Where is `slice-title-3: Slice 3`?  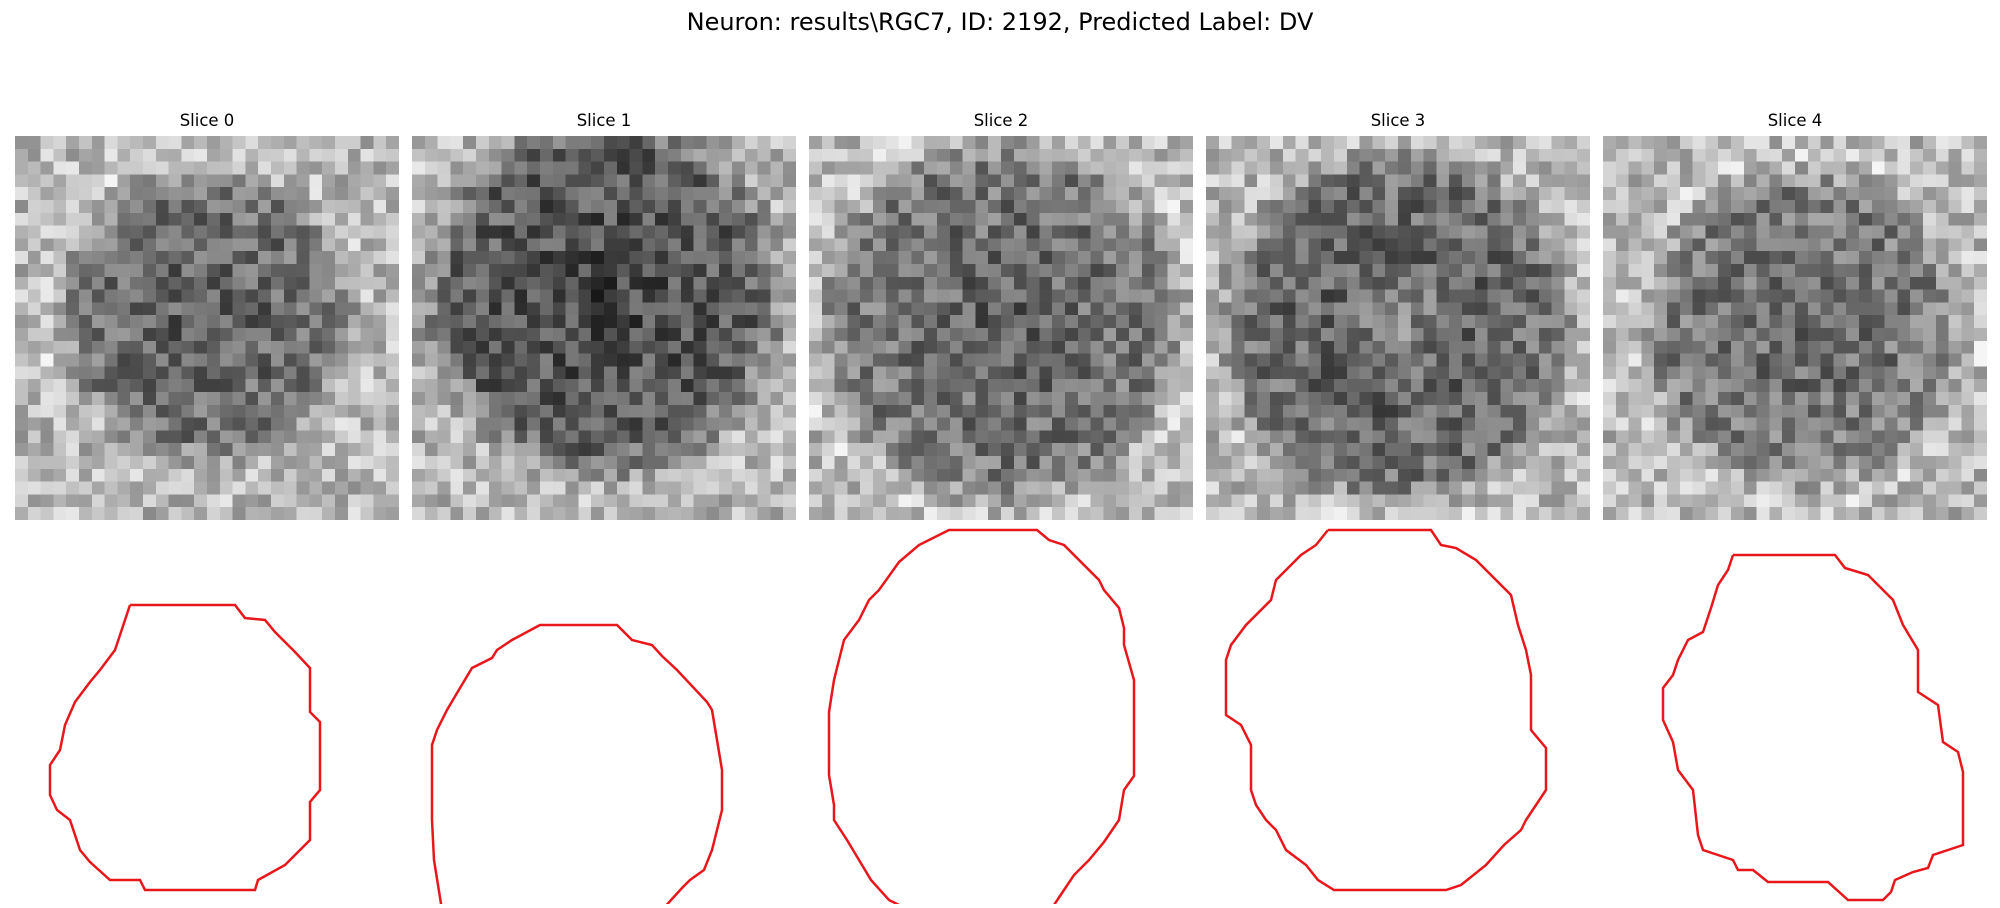 slice-title-3: Slice 3 is located at coordinates (1398, 120).